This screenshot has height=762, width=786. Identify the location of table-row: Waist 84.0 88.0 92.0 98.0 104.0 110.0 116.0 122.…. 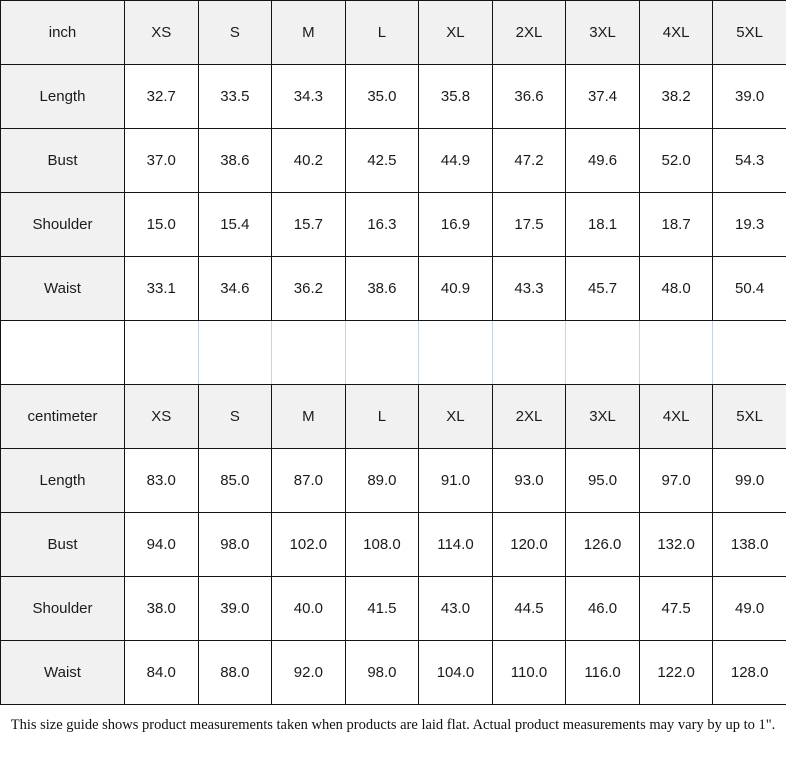
(393, 672).